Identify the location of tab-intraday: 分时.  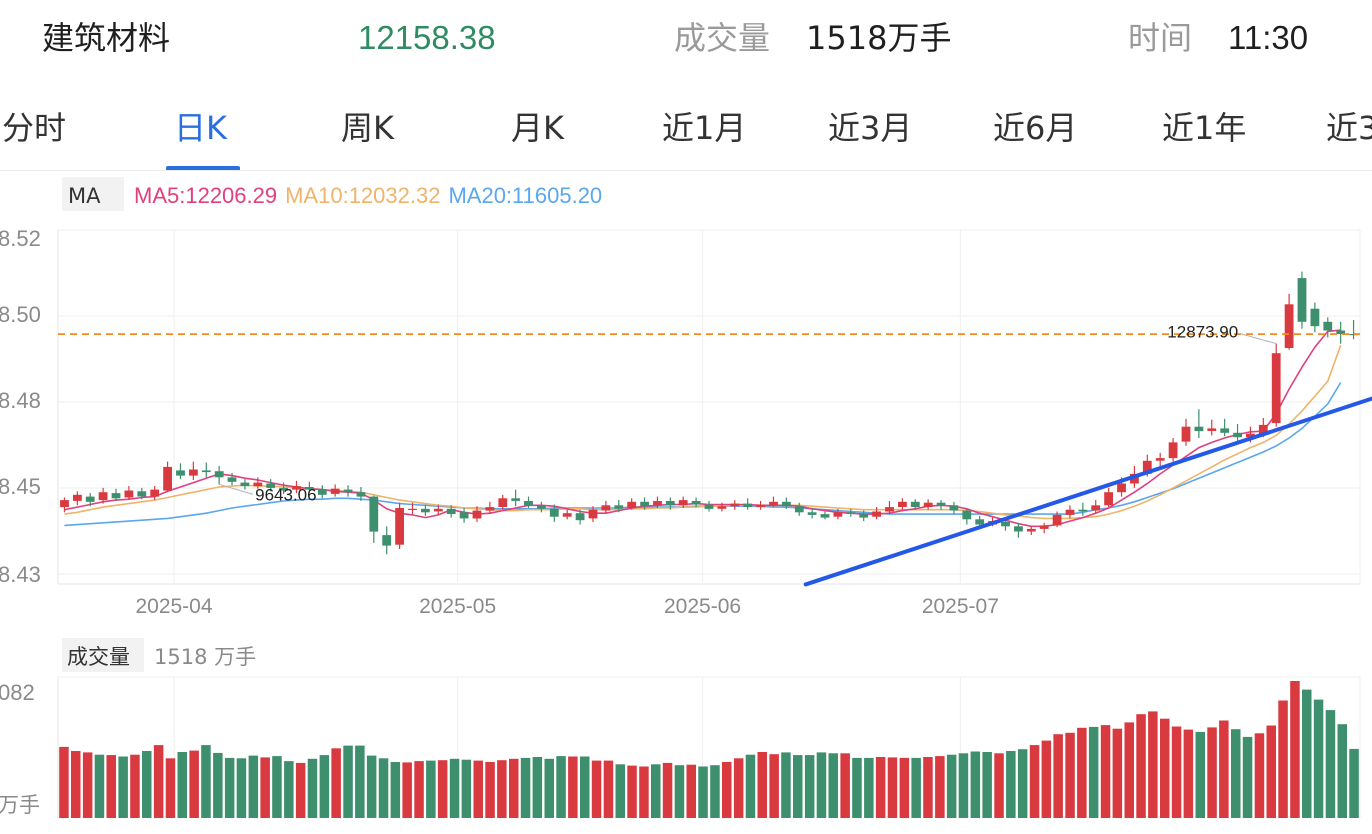
(34, 128).